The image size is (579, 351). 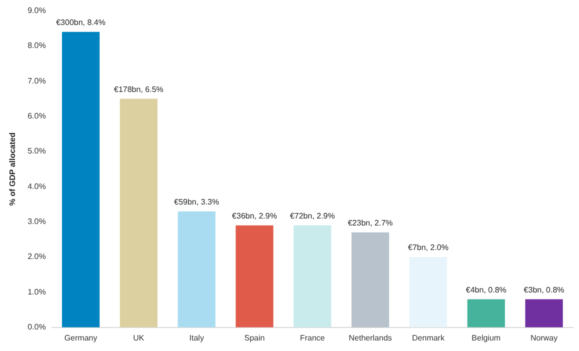 What do you see at coordinates (544, 289) in the screenshot?
I see `data-label: €3bn, 0.8%` at bounding box center [544, 289].